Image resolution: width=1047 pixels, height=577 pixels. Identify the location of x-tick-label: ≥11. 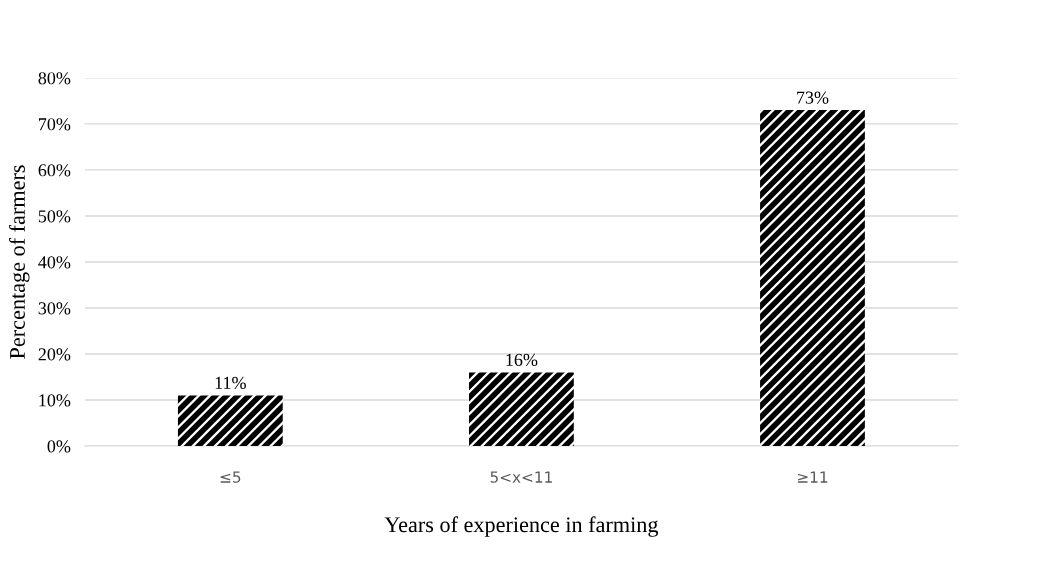
(812, 477).